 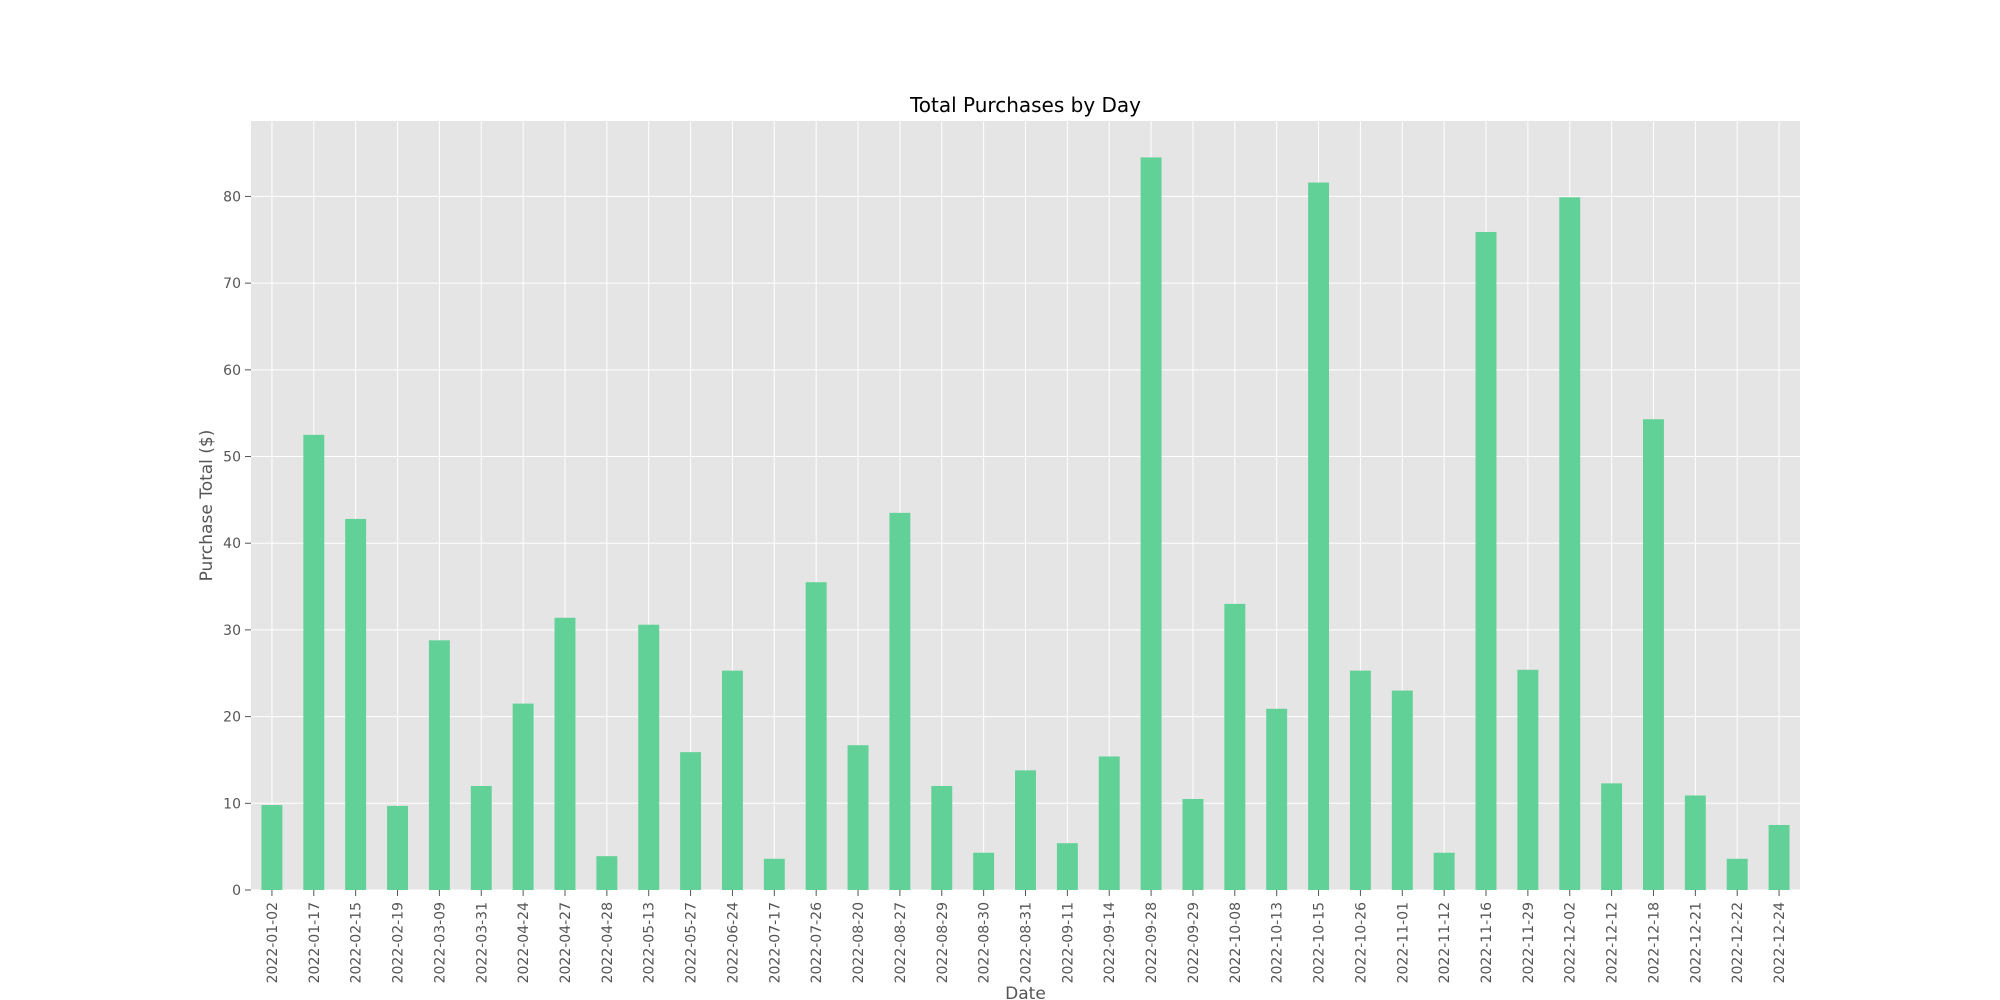 What do you see at coordinates (232, 458) in the screenshot?
I see `y-tick-label: 50` at bounding box center [232, 458].